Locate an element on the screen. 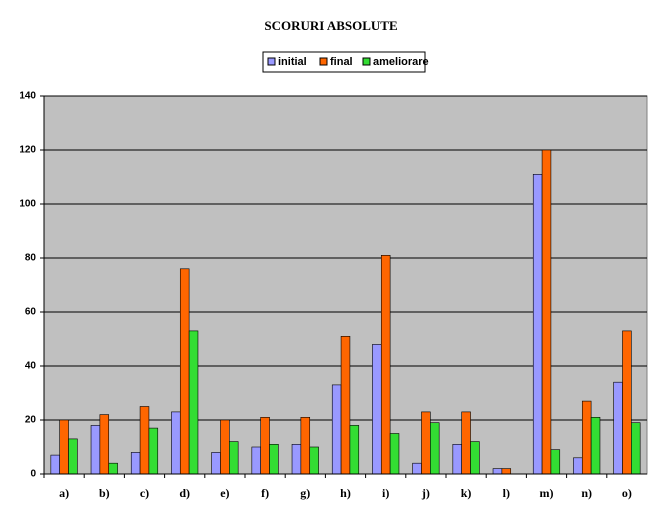 The width and height of the screenshot is (663, 521). legend is located at coordinates (344, 62).